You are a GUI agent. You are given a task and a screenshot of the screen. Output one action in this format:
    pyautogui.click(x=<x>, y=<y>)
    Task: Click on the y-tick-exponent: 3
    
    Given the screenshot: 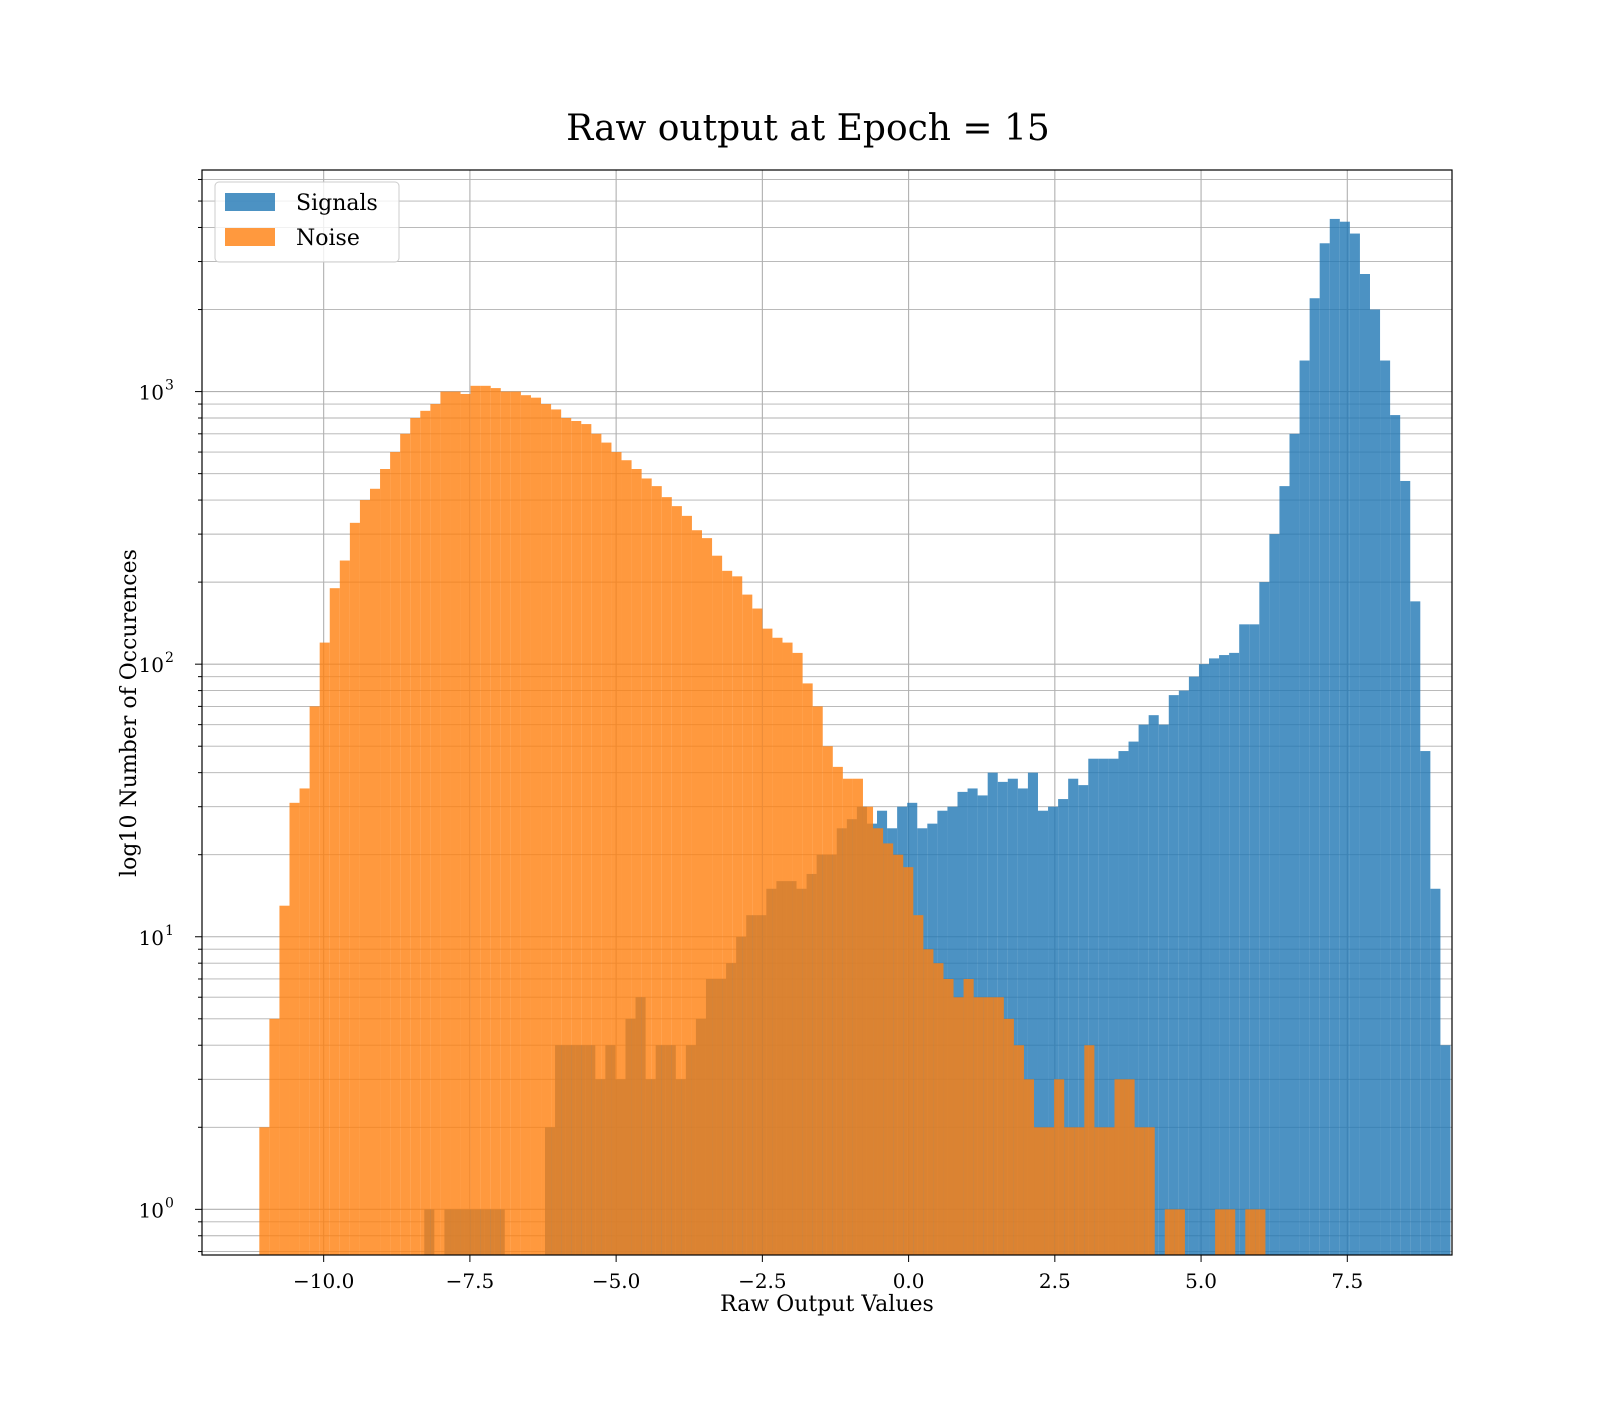 What is the action you would take?
    pyautogui.click(x=169, y=386)
    